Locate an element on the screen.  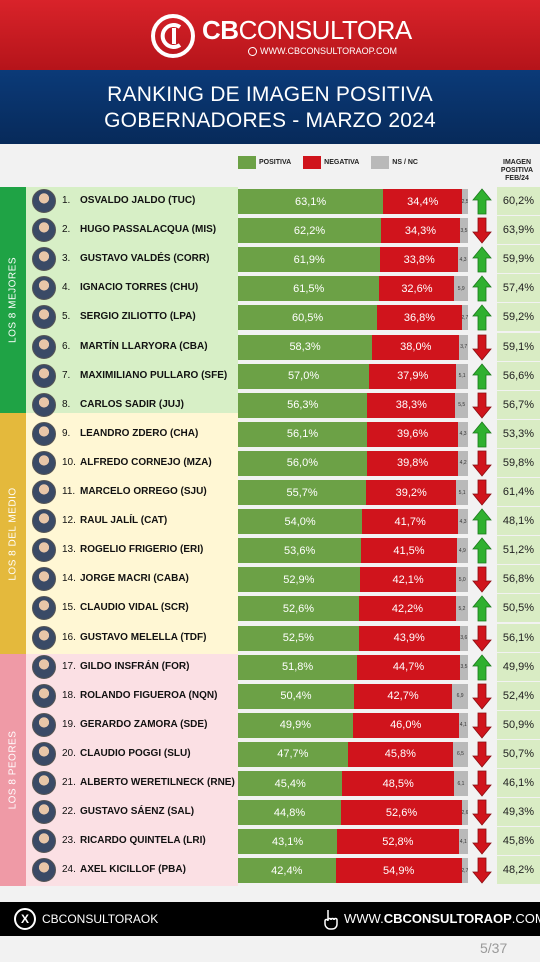
rank-number: 16. is located at coordinates (69, 637).